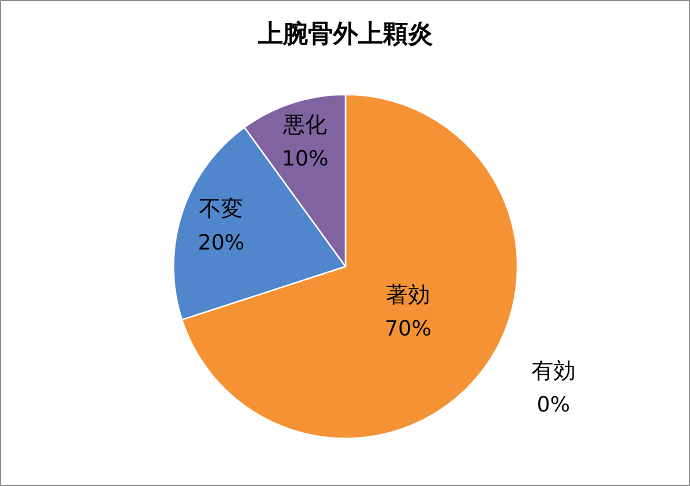 Image resolution: width=690 pixels, height=486 pixels. Describe the element at coordinates (408, 328) in the screenshot. I see `data-label: 70%` at that location.